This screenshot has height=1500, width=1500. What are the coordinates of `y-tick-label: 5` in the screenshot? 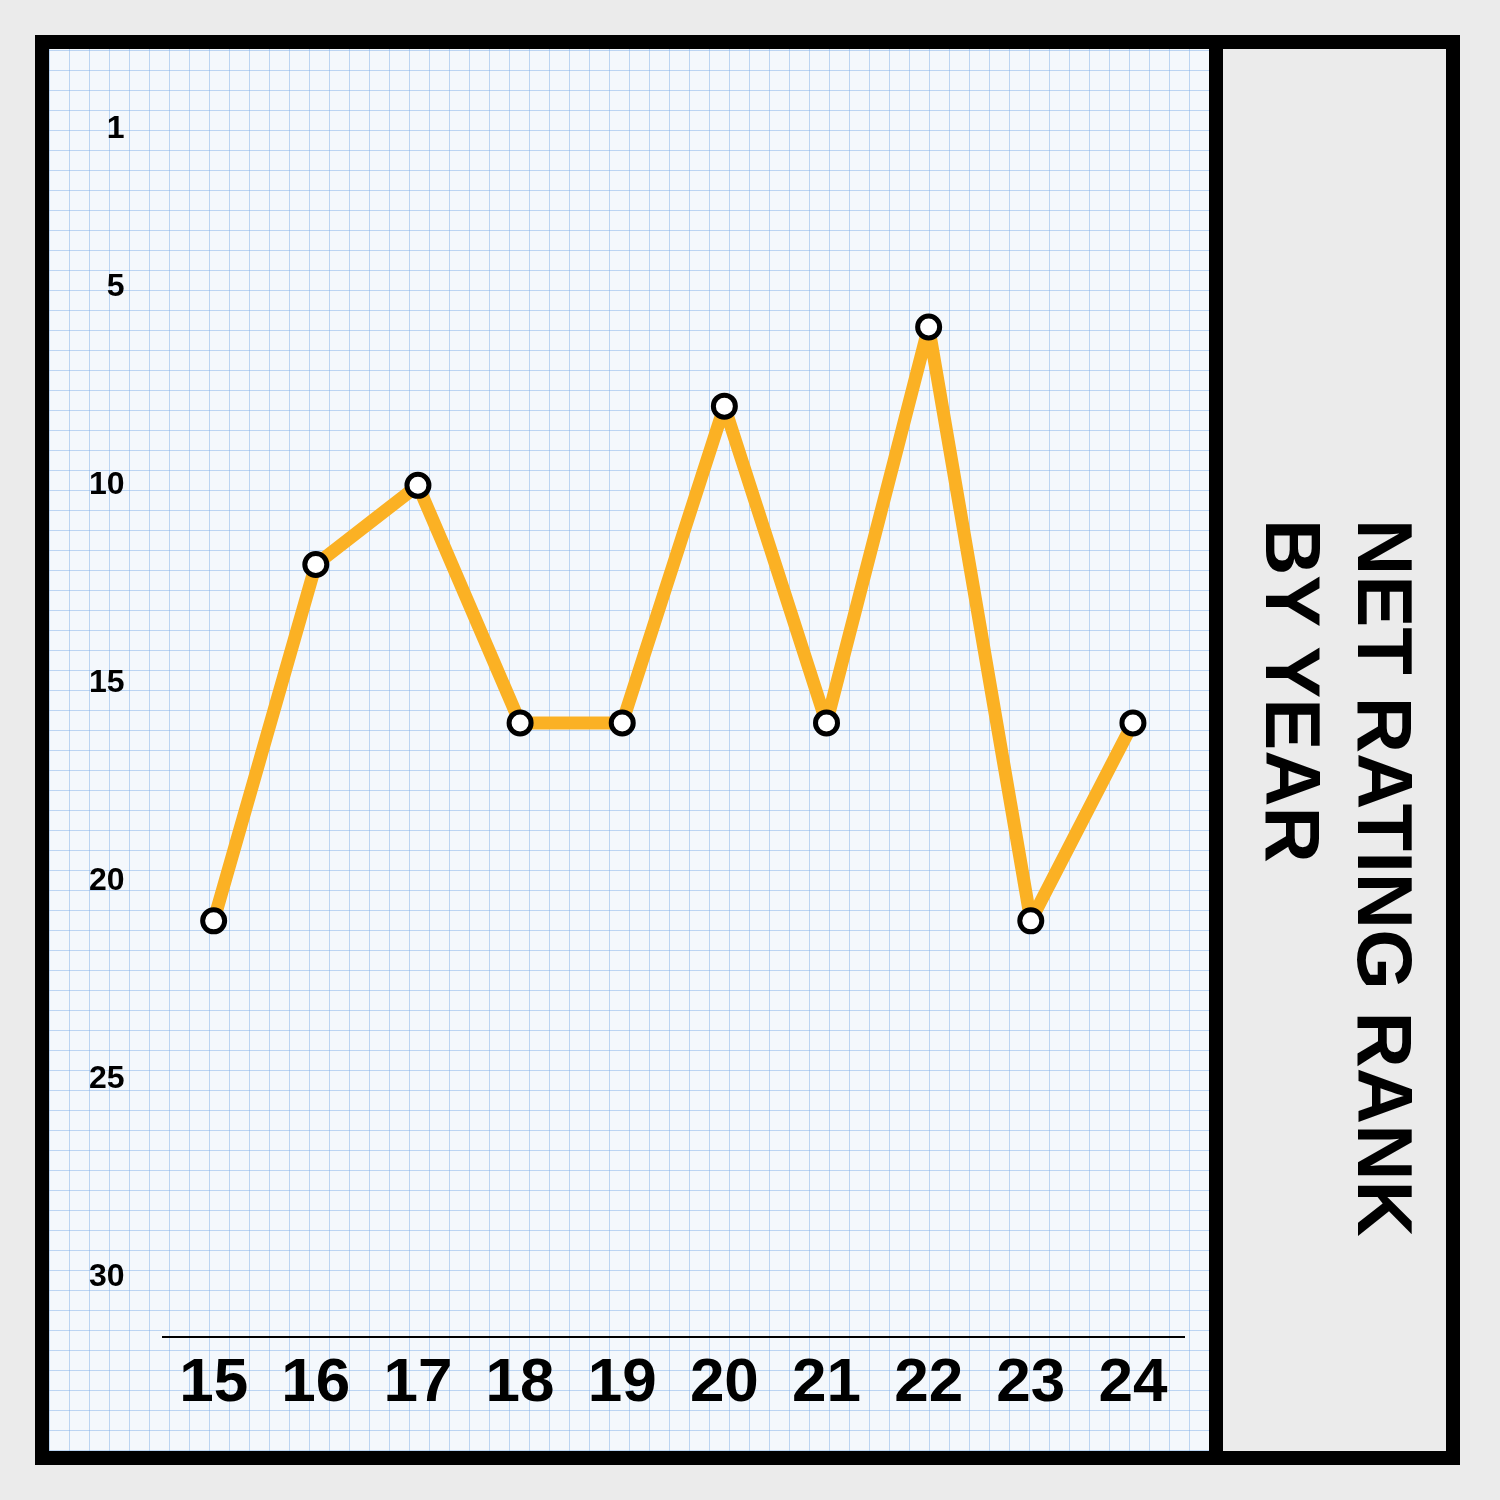 It's located at (115, 285).